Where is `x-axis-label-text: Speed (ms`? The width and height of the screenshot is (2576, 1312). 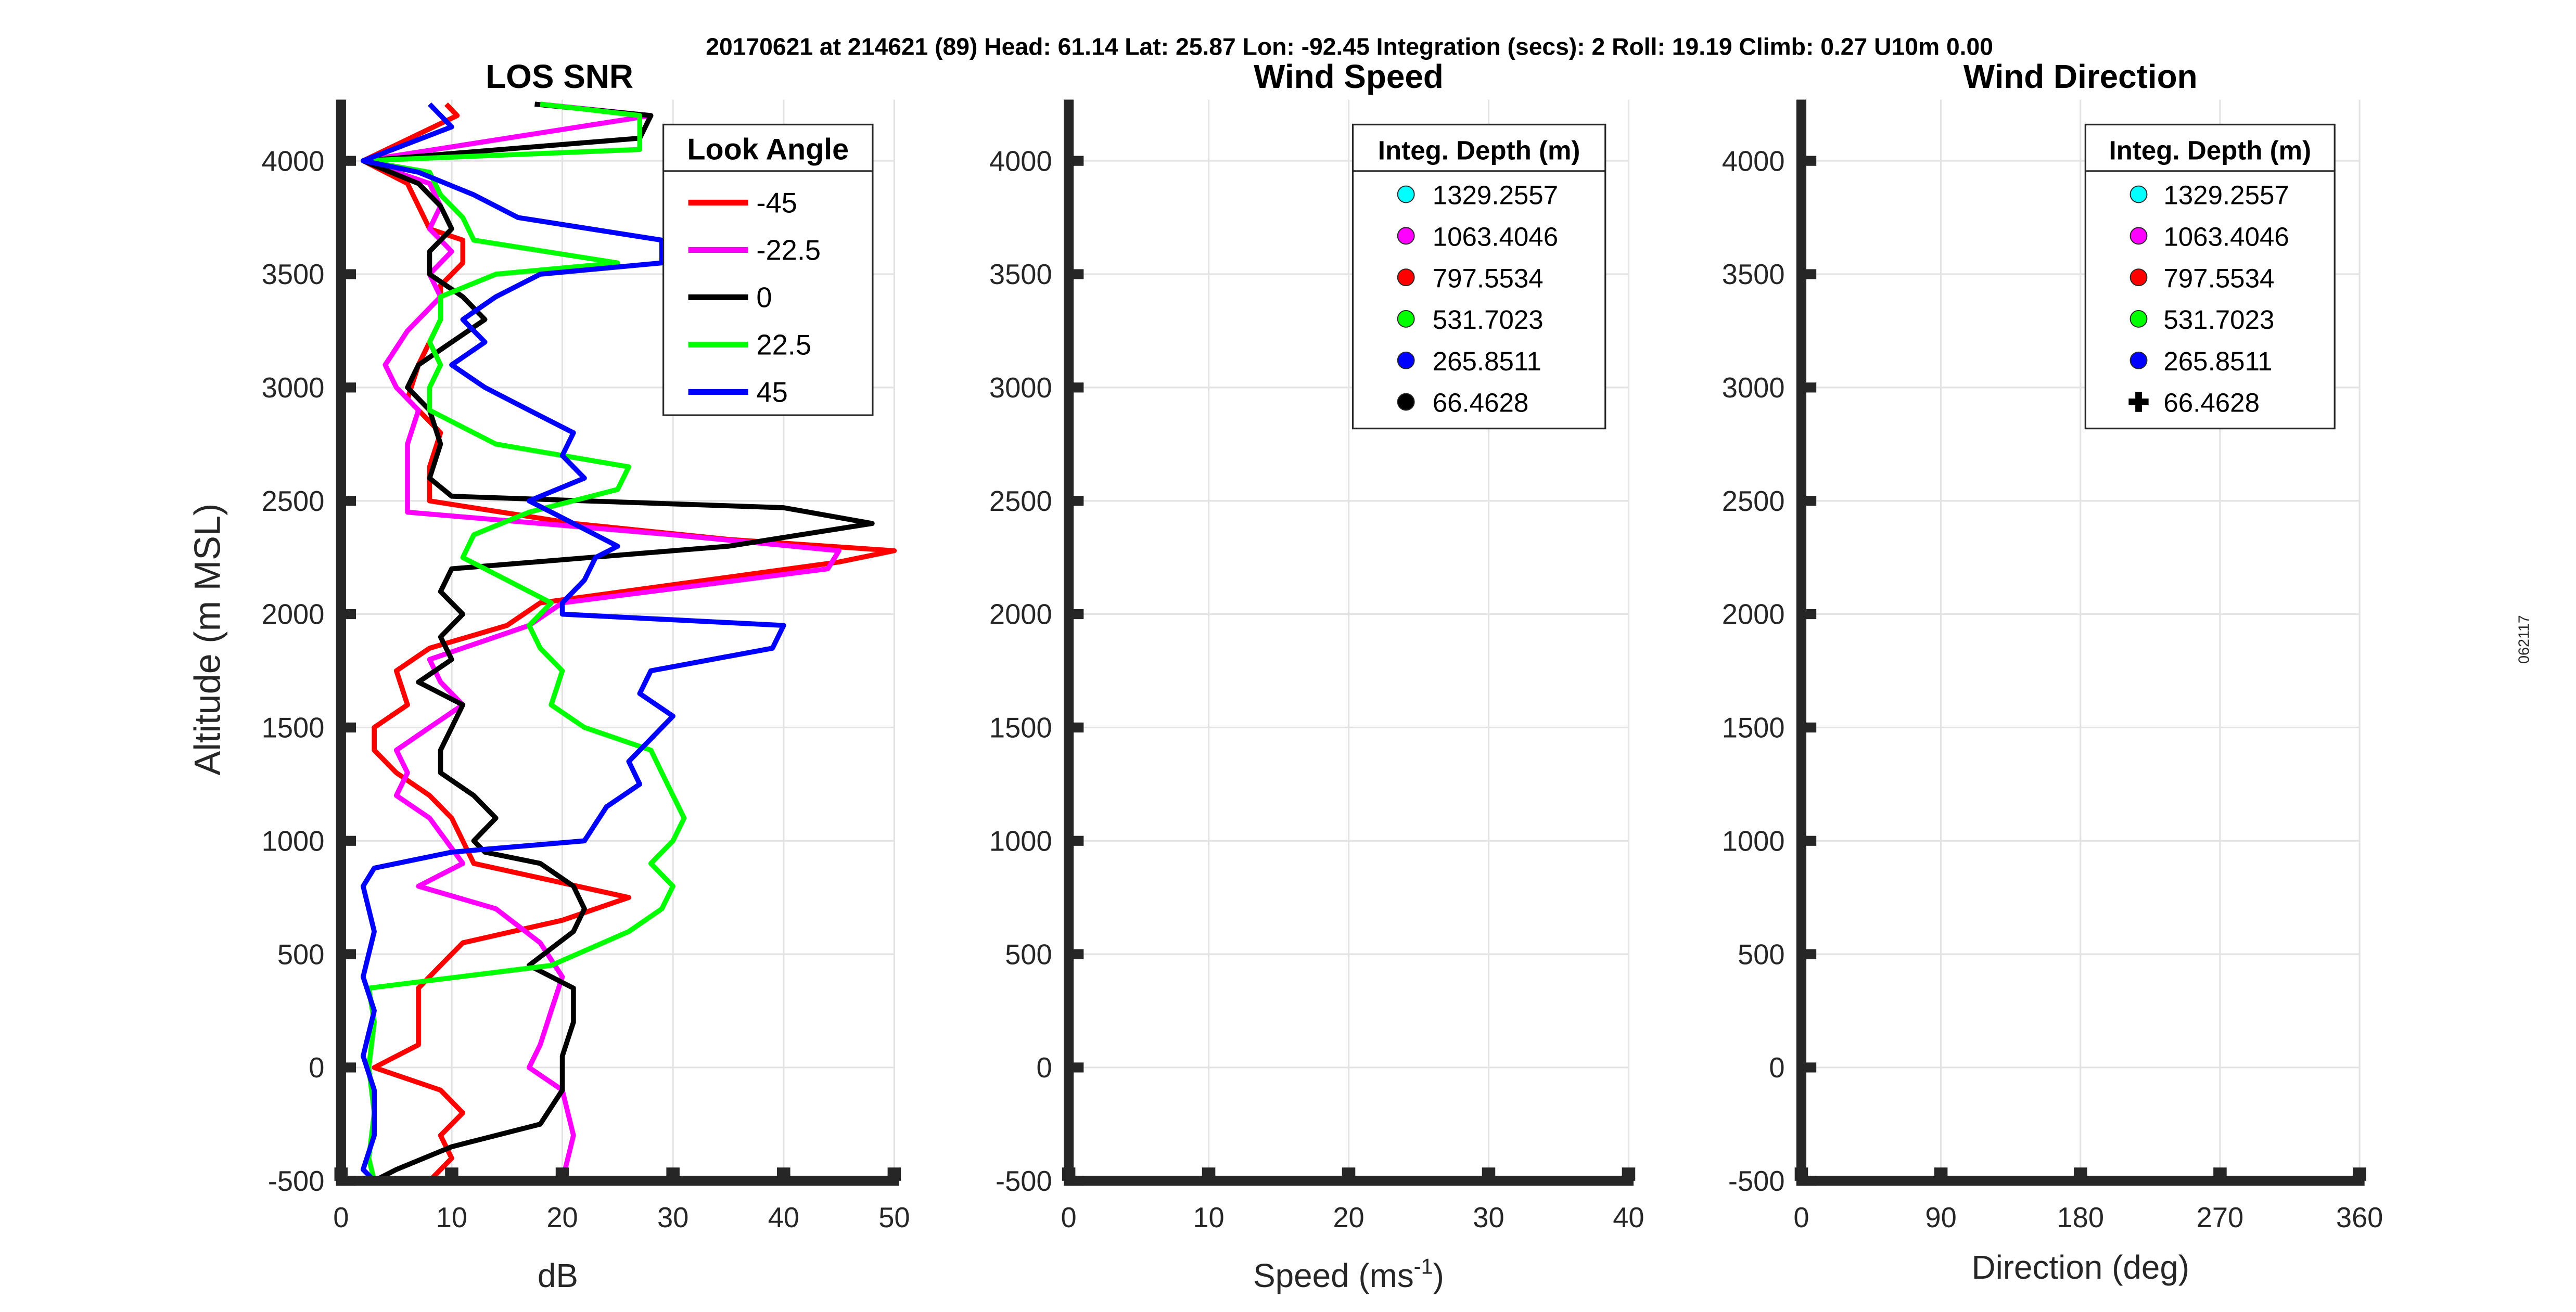
x-axis-label-text: Speed (ms is located at coordinates (1333, 1276).